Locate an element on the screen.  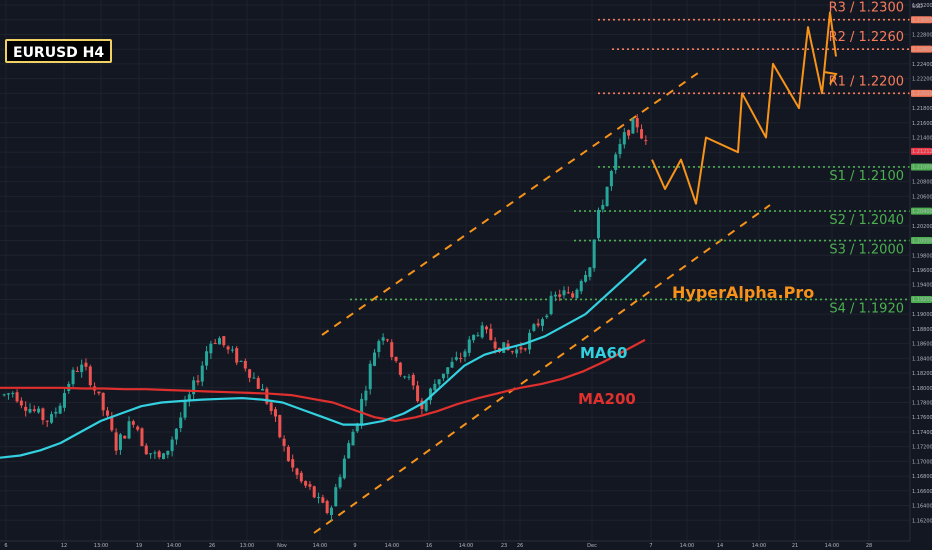
chart-labels: HyperAlpha.Pro MA60 MA200 is located at coordinates (696, 345).